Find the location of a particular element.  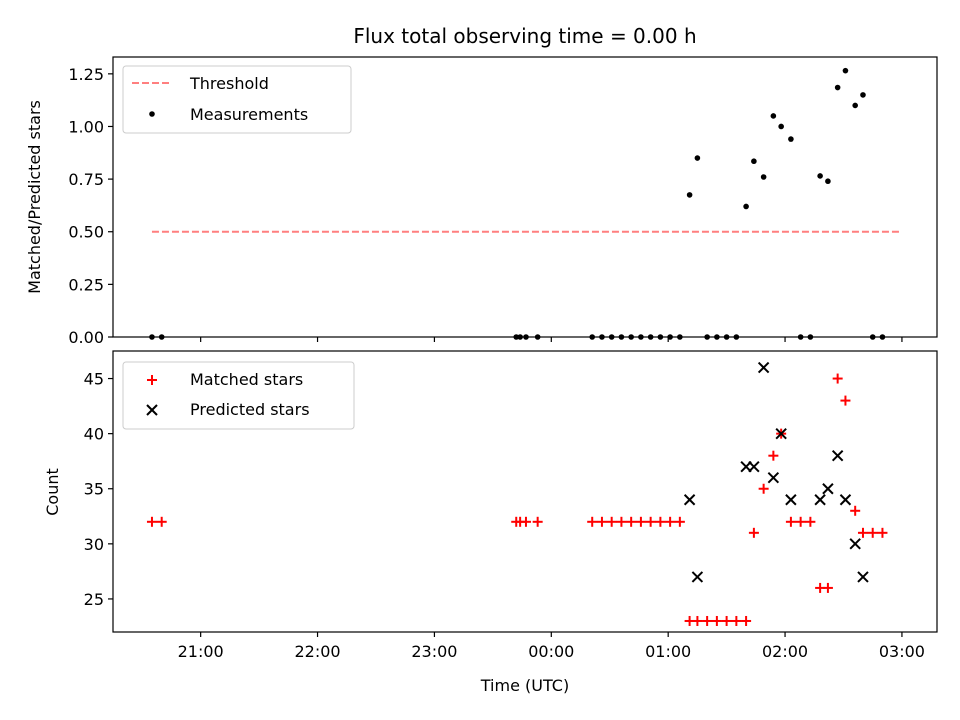

y-tick-label: 1.00 is located at coordinates (86, 126).